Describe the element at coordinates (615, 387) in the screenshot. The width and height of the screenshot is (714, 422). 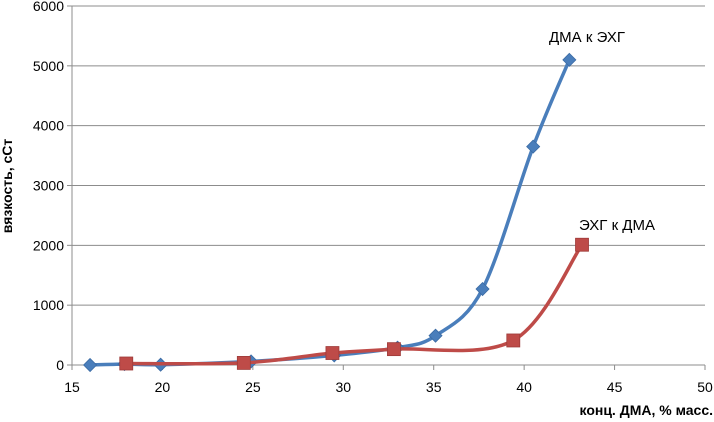
I see `x-tick-label-6: 45` at that location.